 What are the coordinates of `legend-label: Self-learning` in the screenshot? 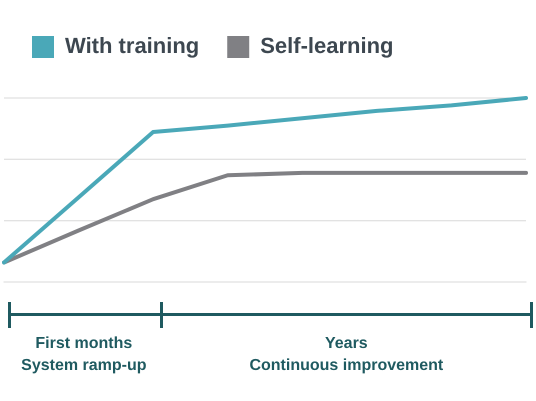 It's located at (327, 45).